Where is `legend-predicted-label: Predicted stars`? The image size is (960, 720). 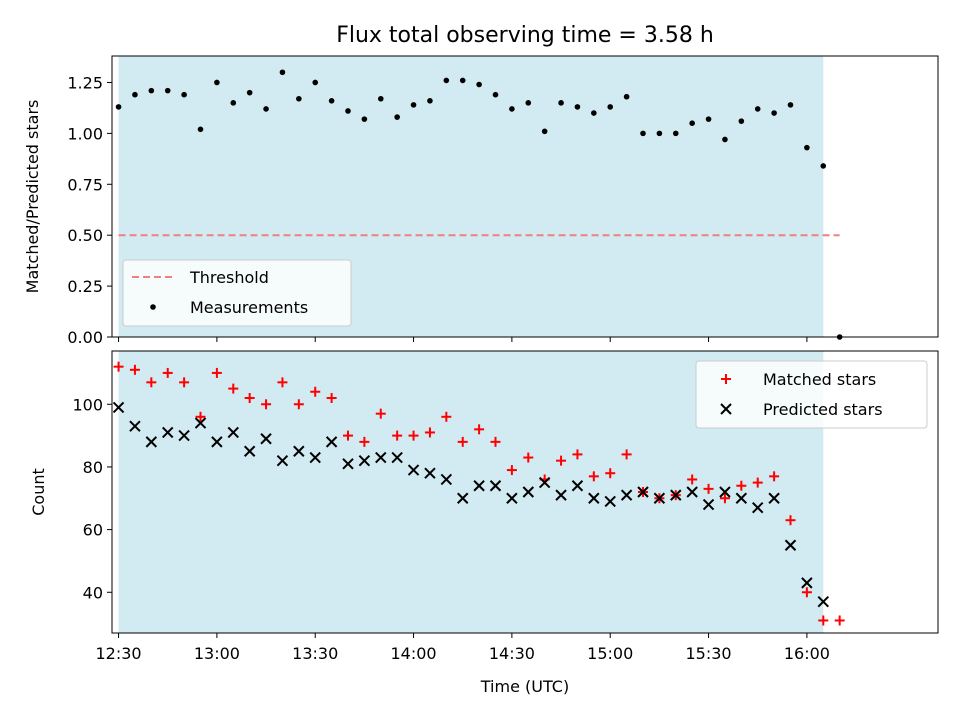 legend-predicted-label: Predicted stars is located at coordinates (823, 409).